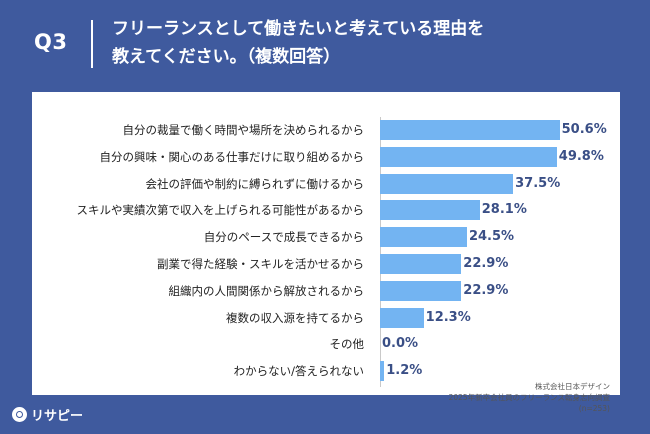  What do you see at coordinates (92, 44) in the screenshot?
I see `header-divider` at bounding box center [92, 44].